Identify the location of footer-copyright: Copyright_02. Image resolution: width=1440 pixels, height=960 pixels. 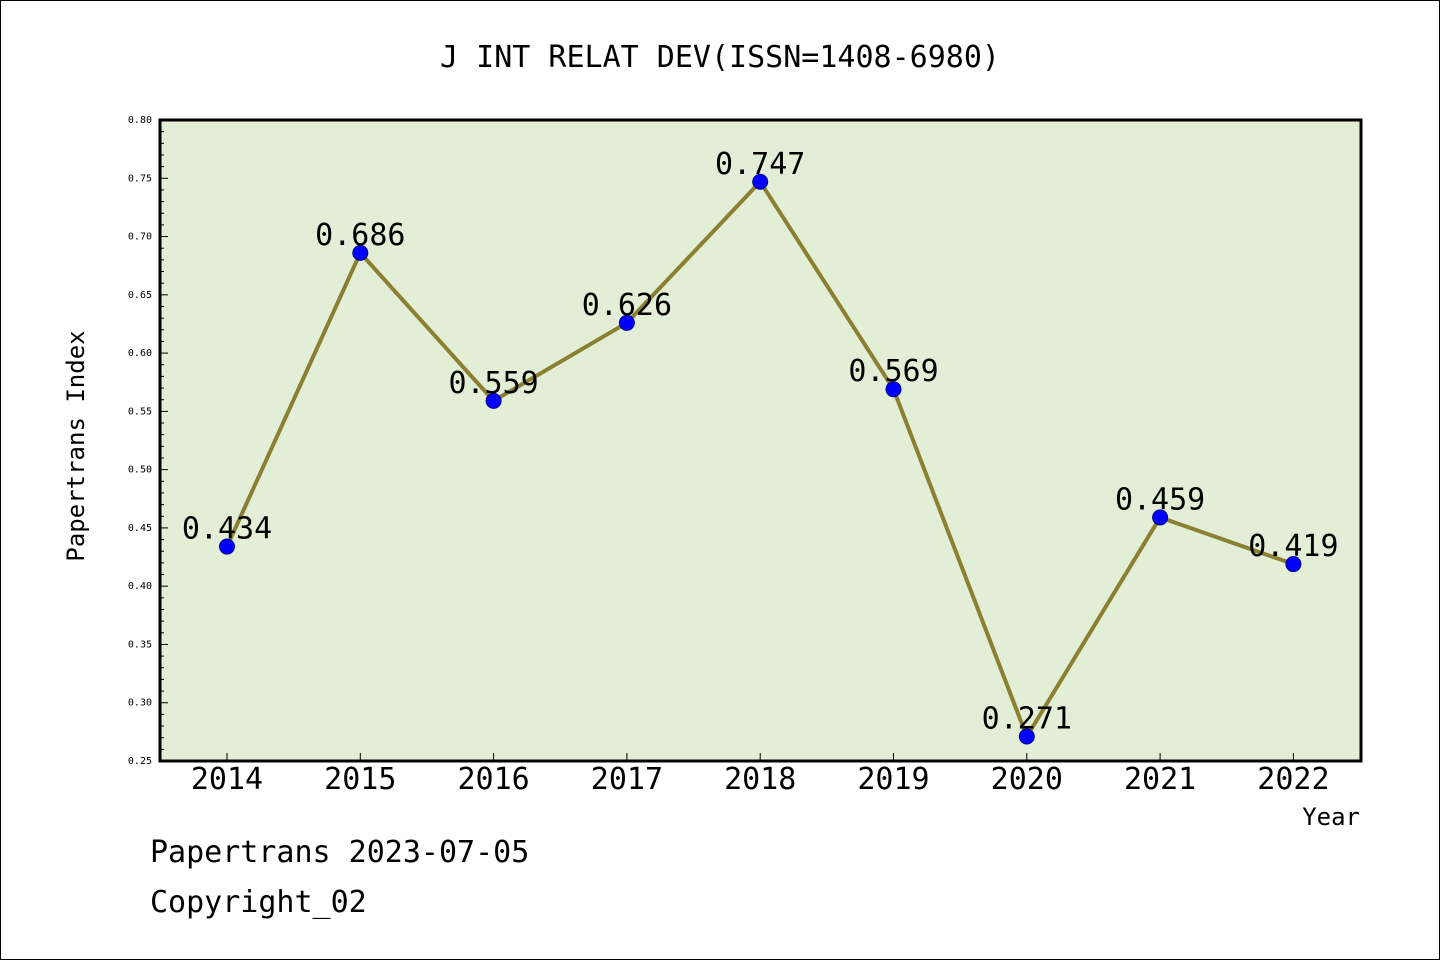
(258, 902).